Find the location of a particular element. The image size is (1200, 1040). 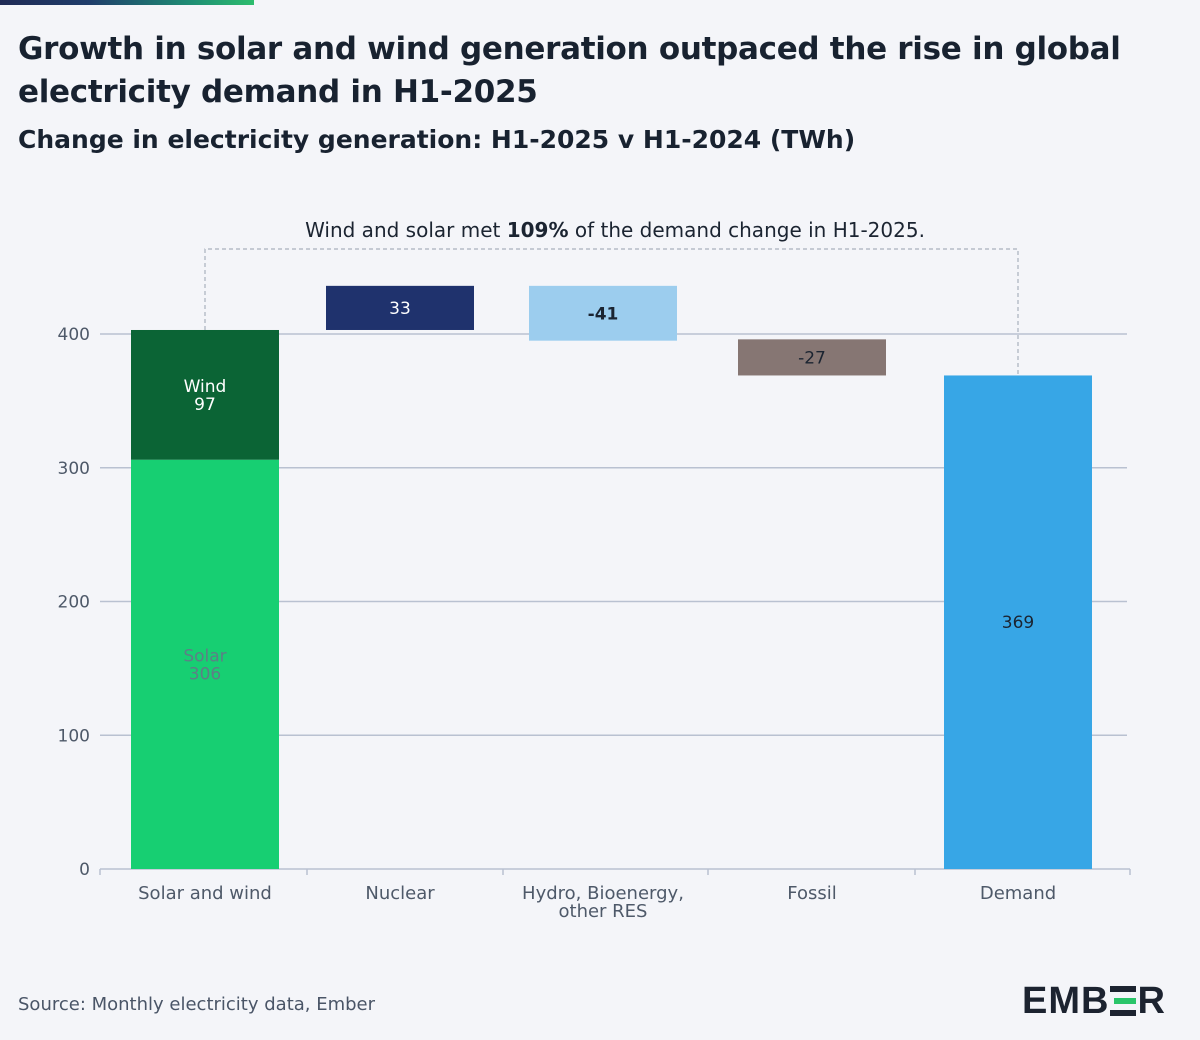

y-tick-label-100: 100 is located at coordinates (74, 736).